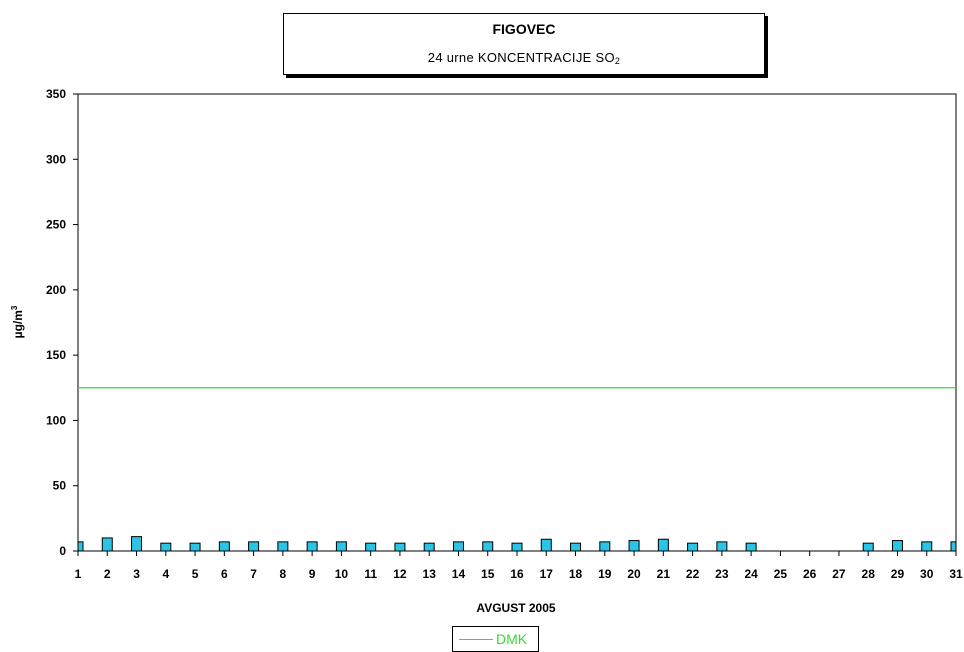 This screenshot has height=652, width=964. What do you see at coordinates (56, 159) in the screenshot?
I see `y-tick-label: 300` at bounding box center [56, 159].